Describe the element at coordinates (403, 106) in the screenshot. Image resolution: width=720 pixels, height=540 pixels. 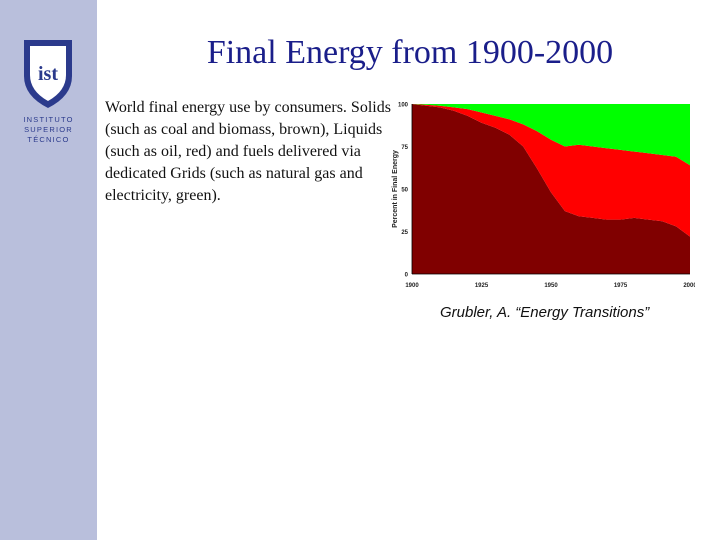
I see `y-tick-label: 100` at that location.